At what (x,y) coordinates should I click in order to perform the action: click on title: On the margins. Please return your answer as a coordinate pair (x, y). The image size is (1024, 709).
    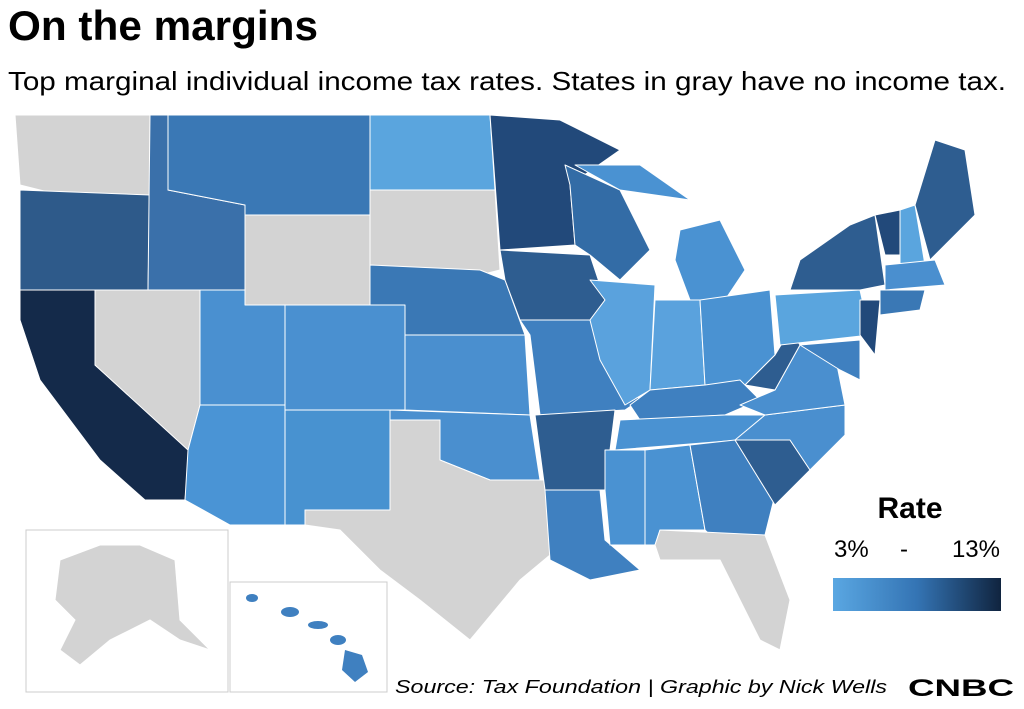
    Looking at the image, I should click on (163, 25).